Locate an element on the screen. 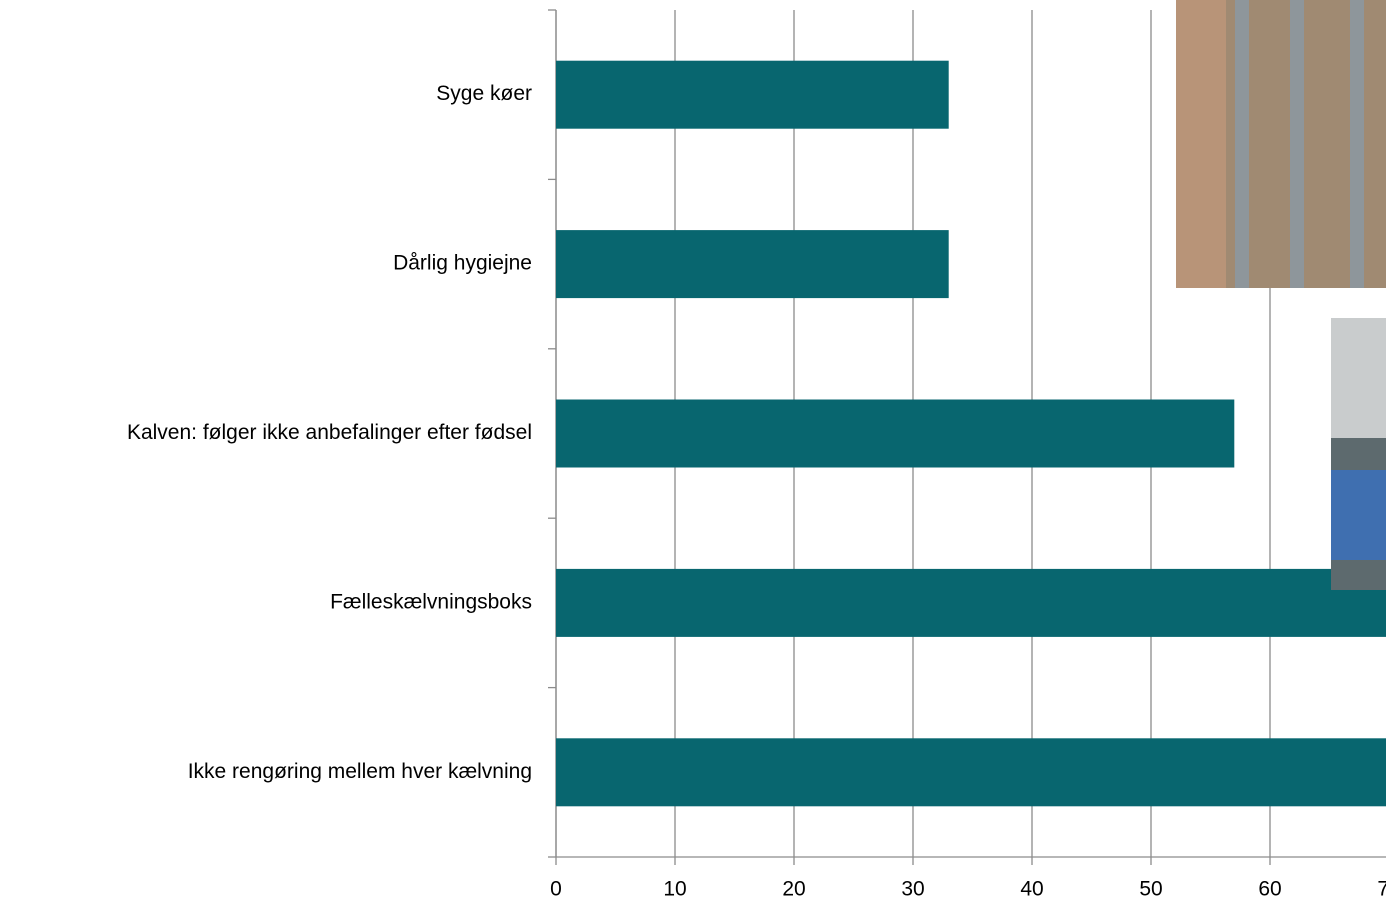 This screenshot has height=902, width=1386. x-tick-label: 70 is located at coordinates (1381, 889).